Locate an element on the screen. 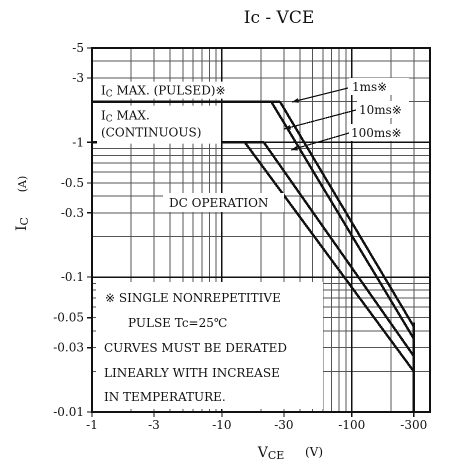 This screenshot has width=449, height=470. 1ms-curve is located at coordinates (346, 214).